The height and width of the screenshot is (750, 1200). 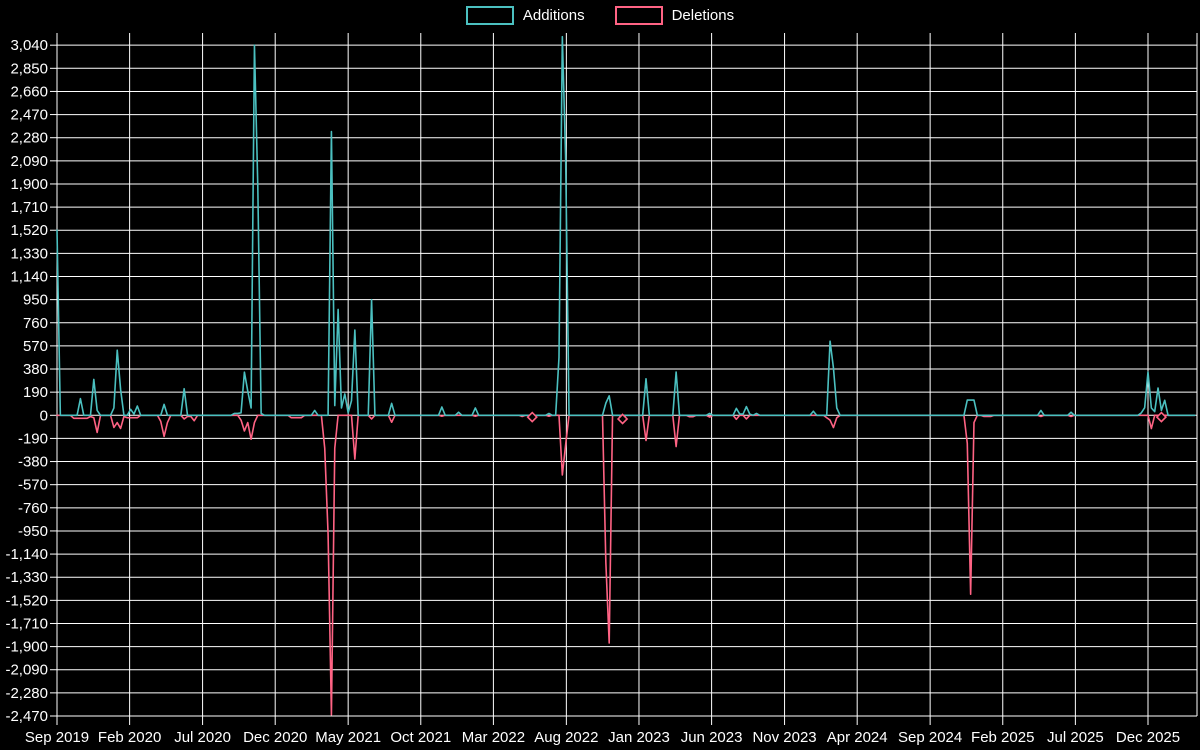 I want to click on y-axis-tick-label: -760, so click(x=33, y=508).